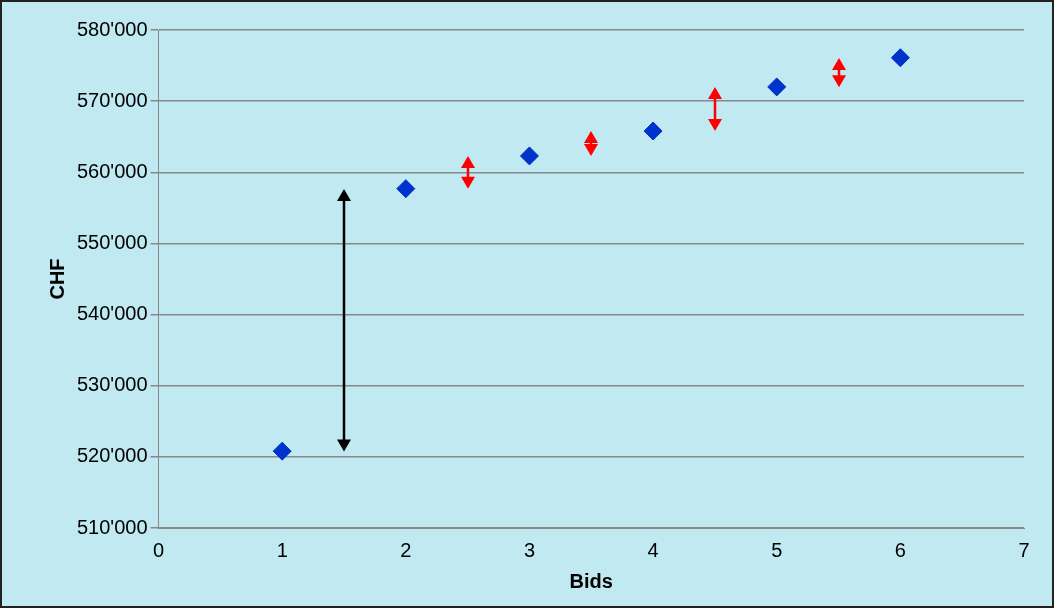 The width and height of the screenshot is (1054, 608). Describe the element at coordinates (112, 99) in the screenshot. I see `y-tick-label: 570'000` at that location.